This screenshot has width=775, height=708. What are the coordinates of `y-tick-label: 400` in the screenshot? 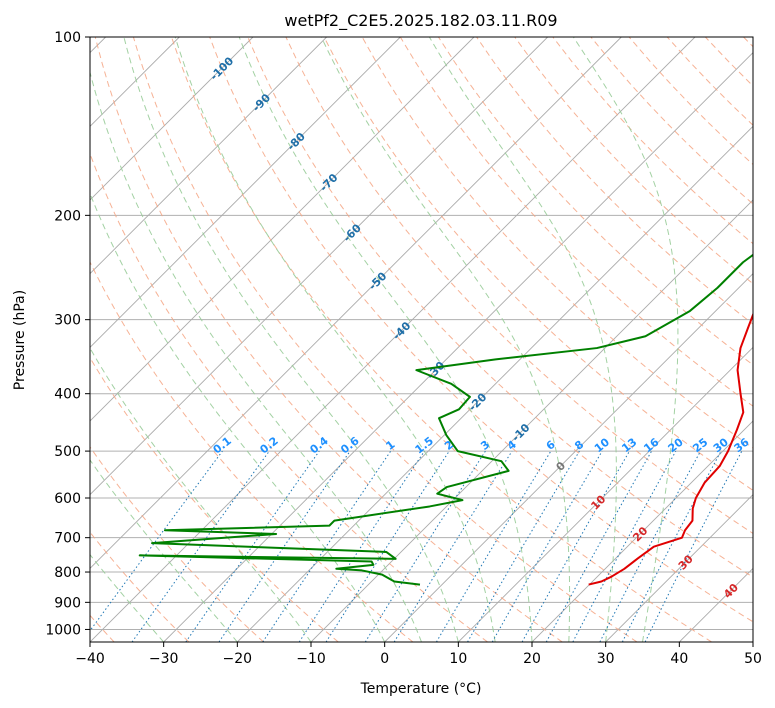 It's located at (67, 395).